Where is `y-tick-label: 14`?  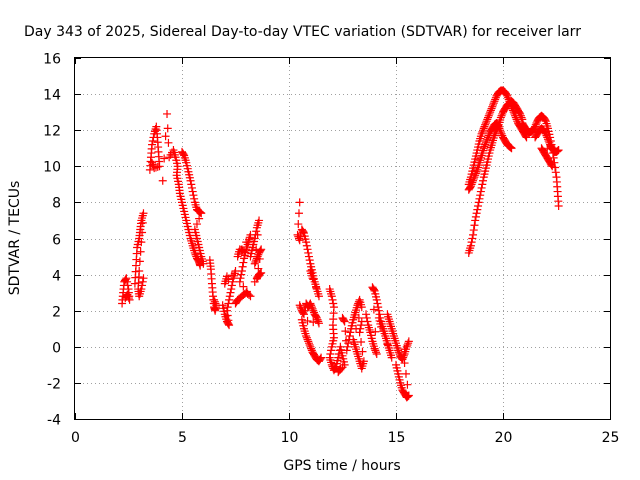
y-tick-label: 14 is located at coordinates (52, 96).